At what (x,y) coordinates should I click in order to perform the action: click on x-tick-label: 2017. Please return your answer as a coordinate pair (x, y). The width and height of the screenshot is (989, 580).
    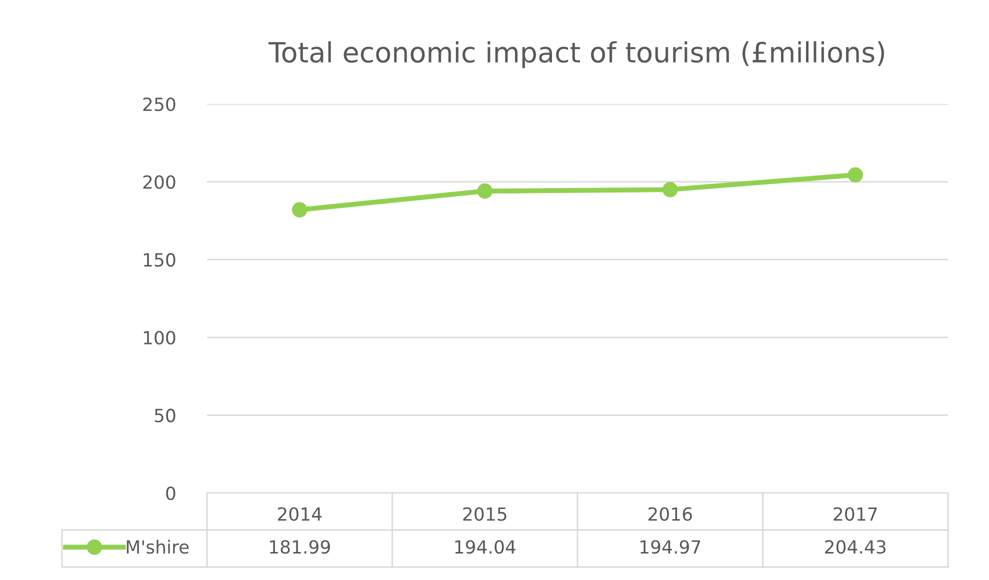
    Looking at the image, I should click on (855, 514).